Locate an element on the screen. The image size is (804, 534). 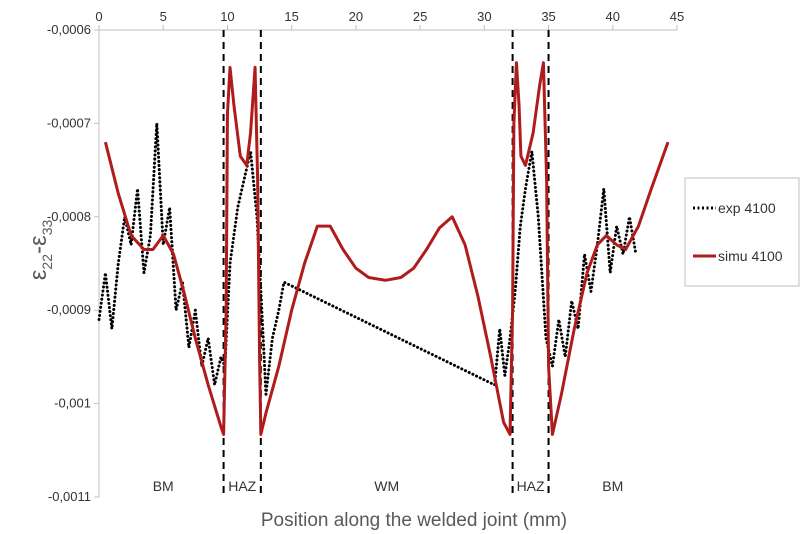
y-tick-label: -0,0007 is located at coordinates (69, 122).